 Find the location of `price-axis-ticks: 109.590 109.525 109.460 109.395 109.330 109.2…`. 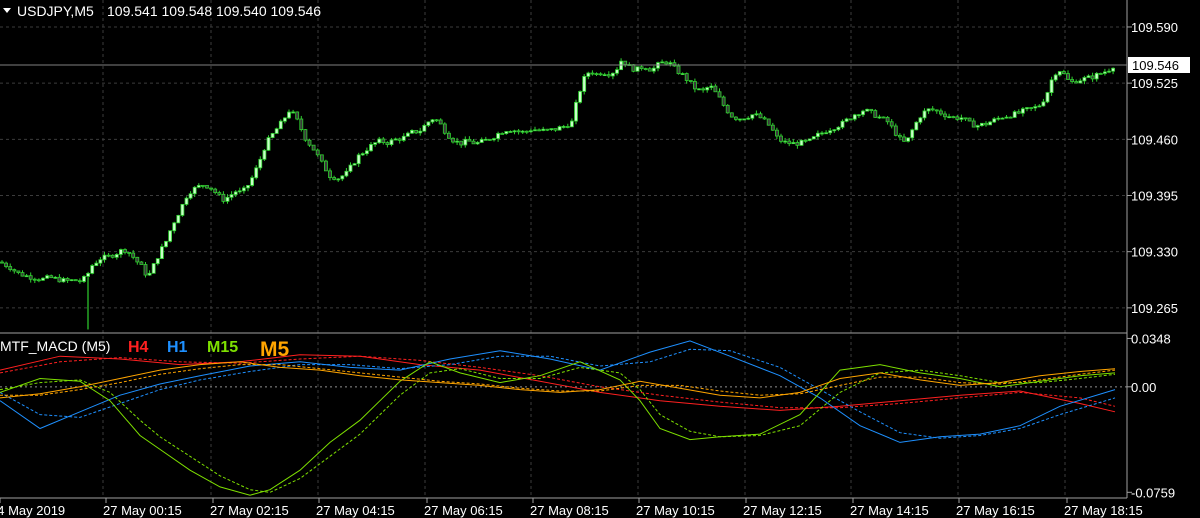

price-axis-ticks: 109.590 109.525 109.460 109.395 109.330 109.2… is located at coordinates (1152, 168).